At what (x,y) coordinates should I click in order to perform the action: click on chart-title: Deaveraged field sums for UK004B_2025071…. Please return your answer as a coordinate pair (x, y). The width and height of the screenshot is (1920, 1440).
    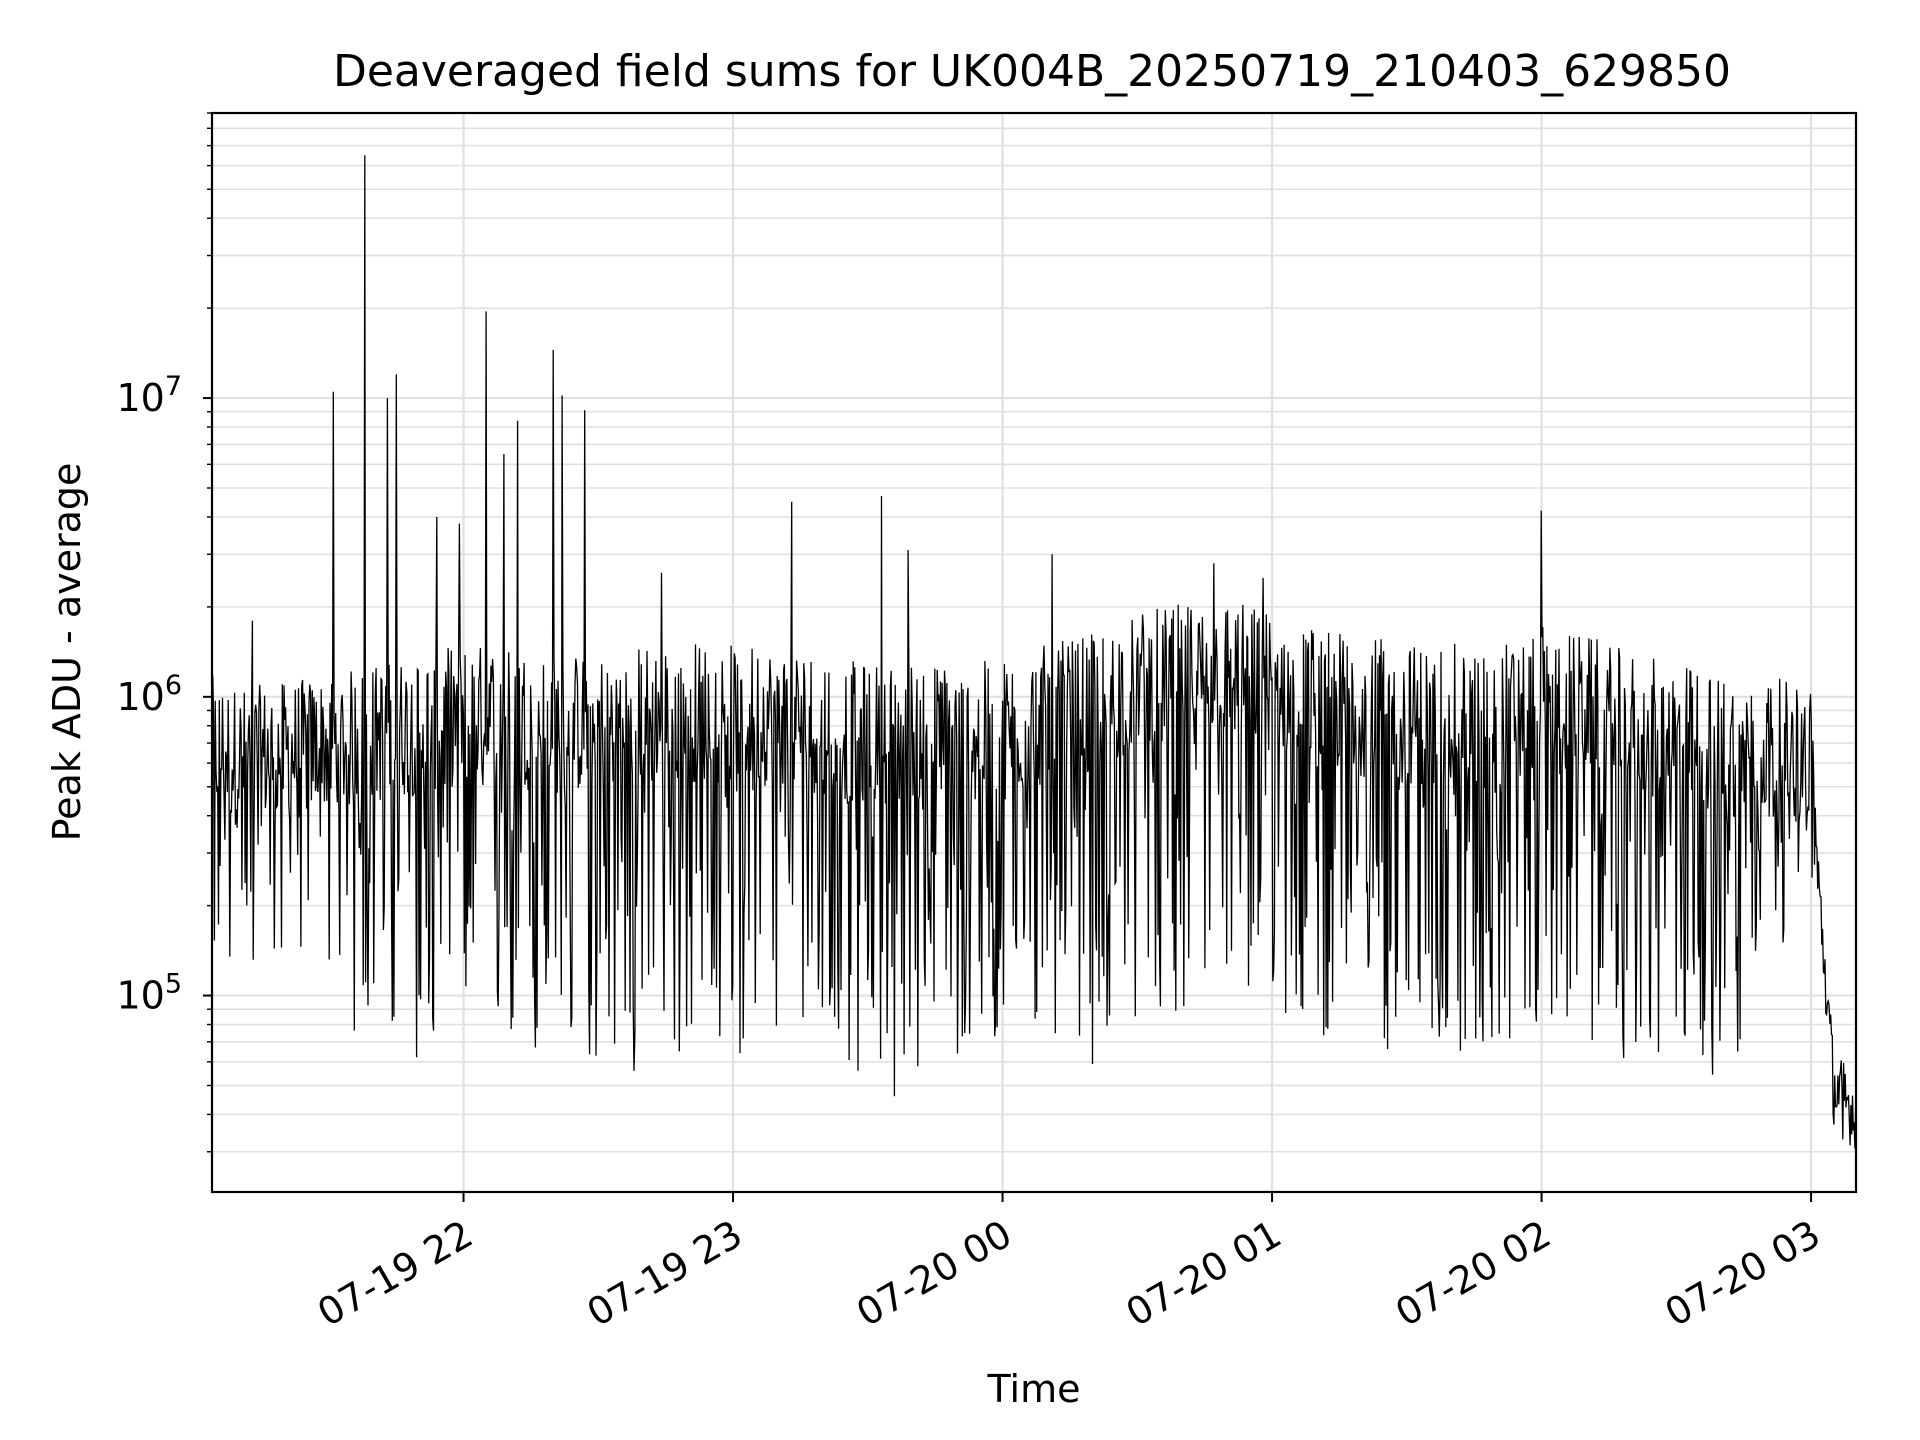
    Looking at the image, I should click on (1032, 71).